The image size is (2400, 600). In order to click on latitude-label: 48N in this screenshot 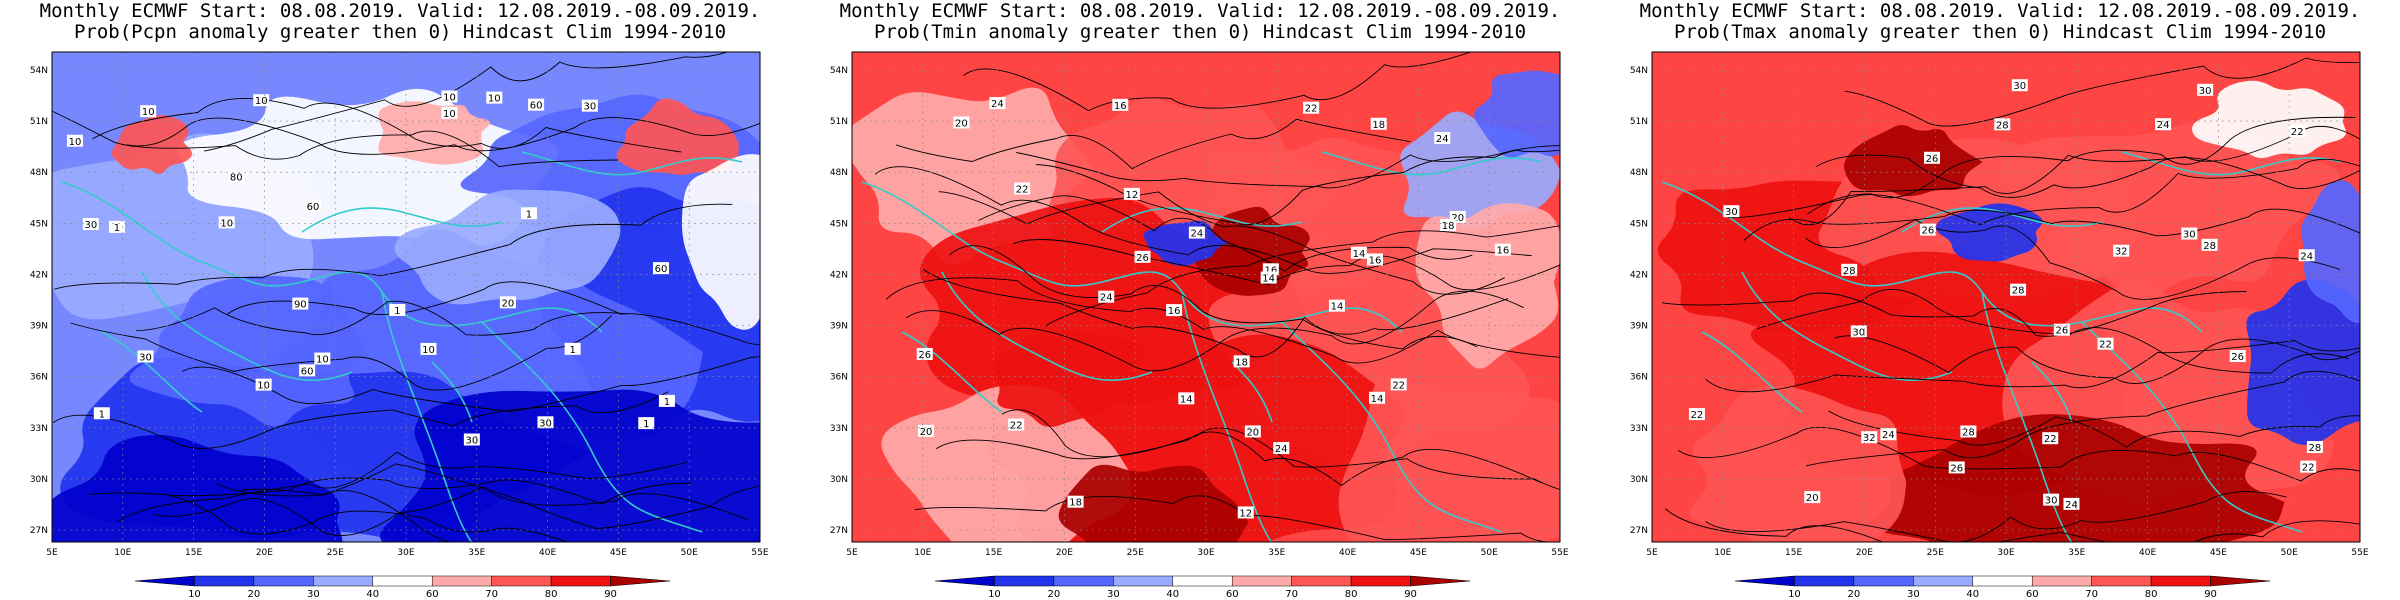, I will do `click(1639, 173)`.